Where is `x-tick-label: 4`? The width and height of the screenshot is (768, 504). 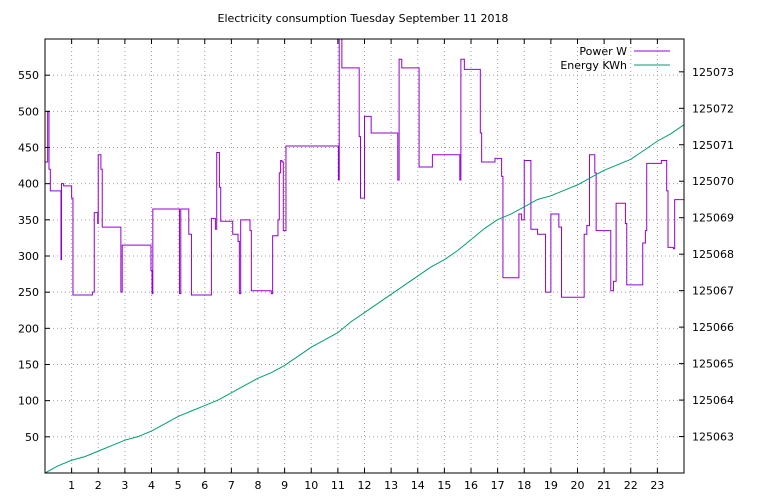 x-tick-label: 4 is located at coordinates (151, 485).